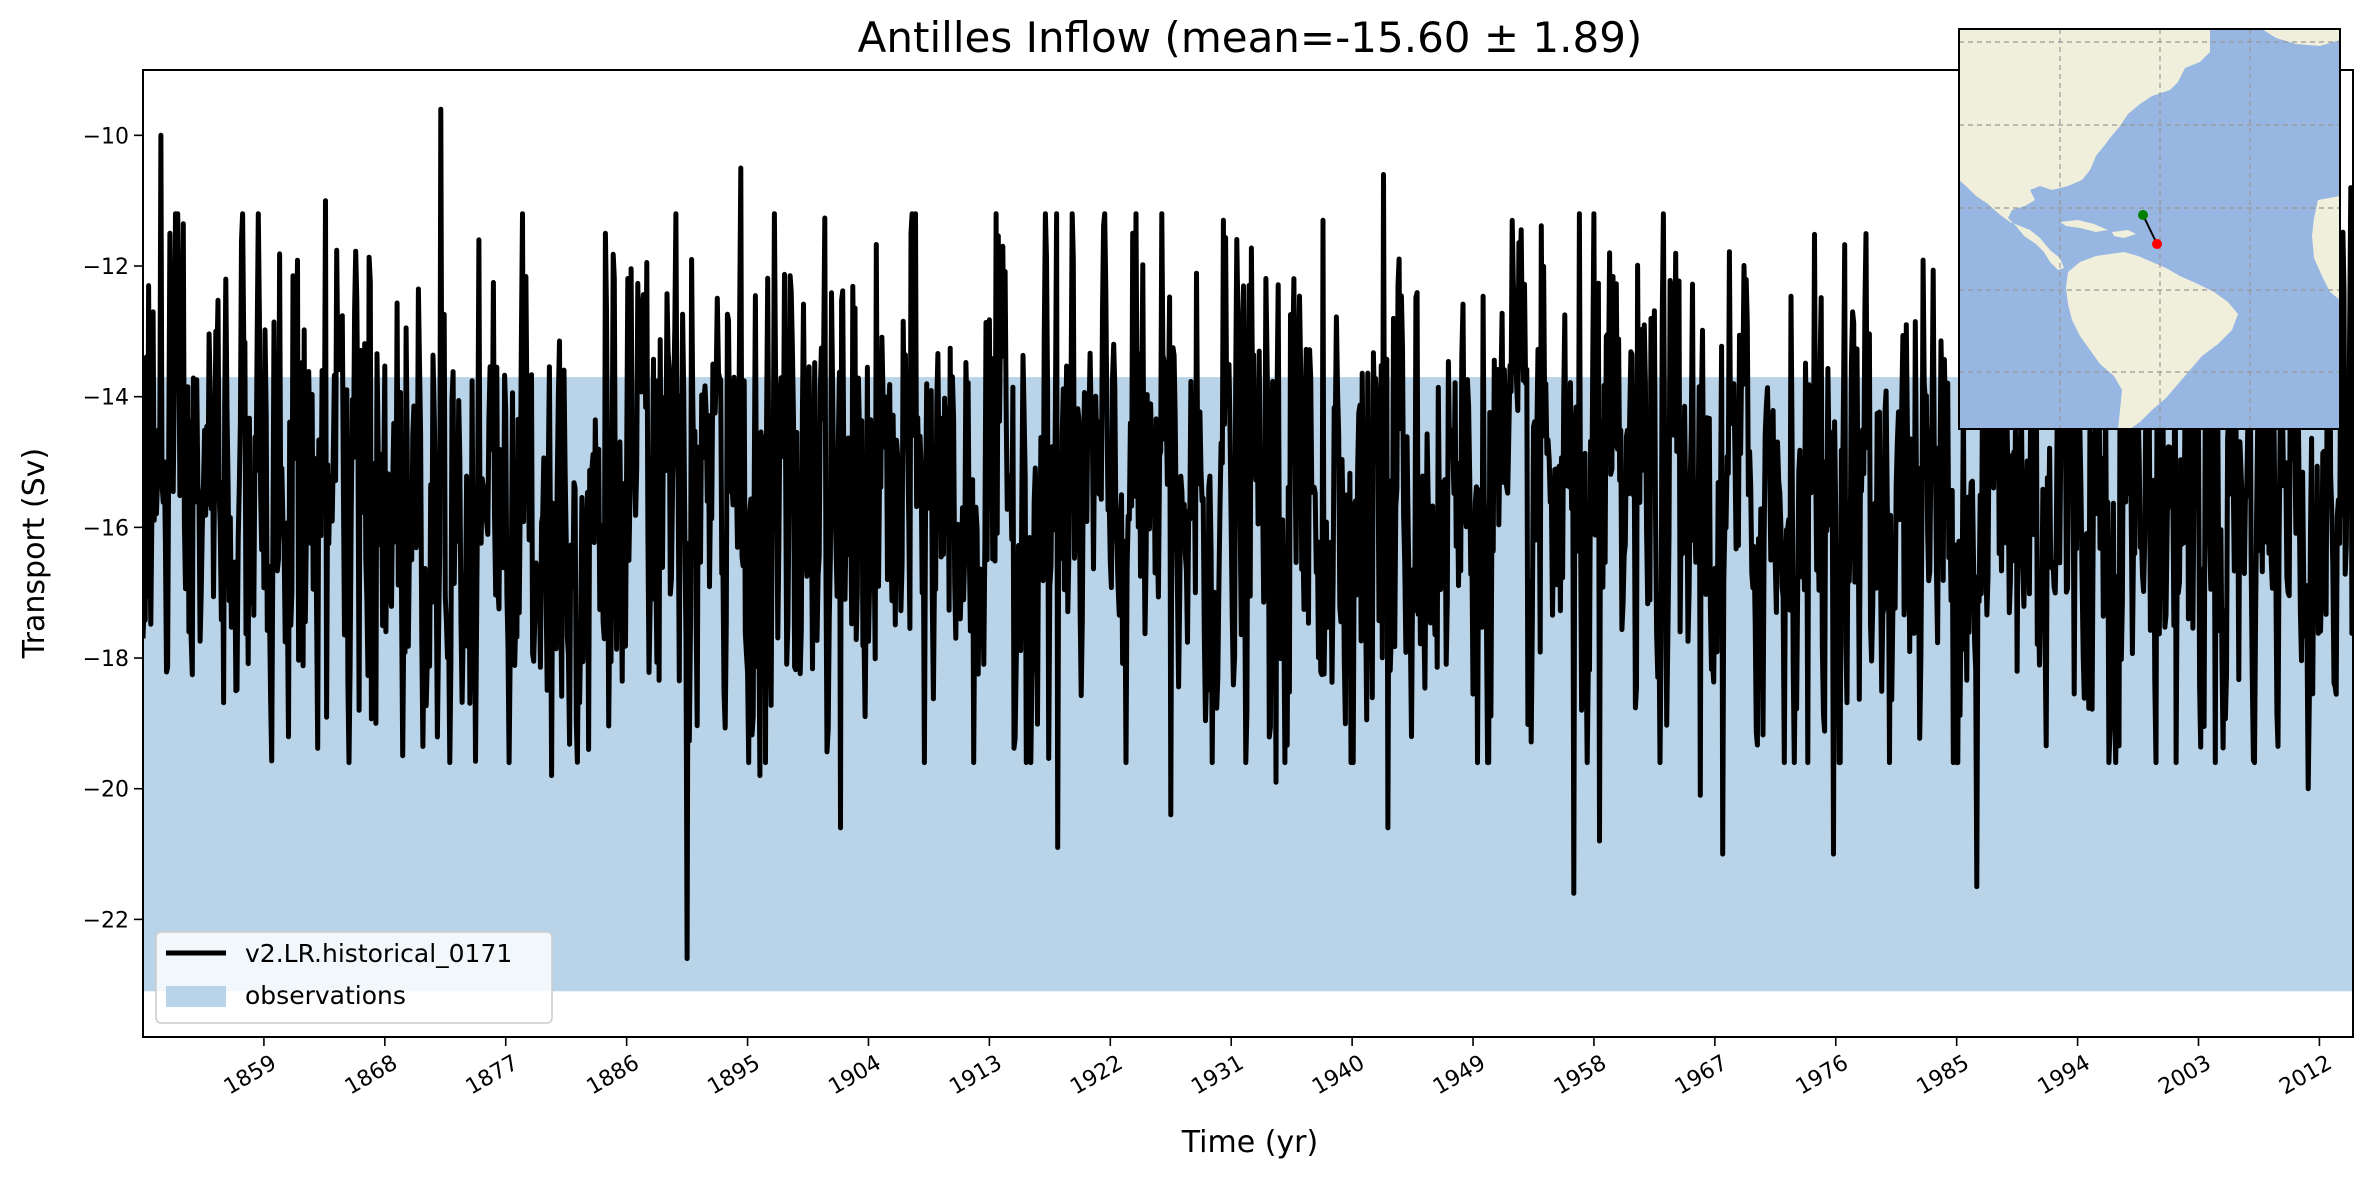  What do you see at coordinates (613, 1076) in the screenshot?
I see `x-tick-label: 1886` at bounding box center [613, 1076].